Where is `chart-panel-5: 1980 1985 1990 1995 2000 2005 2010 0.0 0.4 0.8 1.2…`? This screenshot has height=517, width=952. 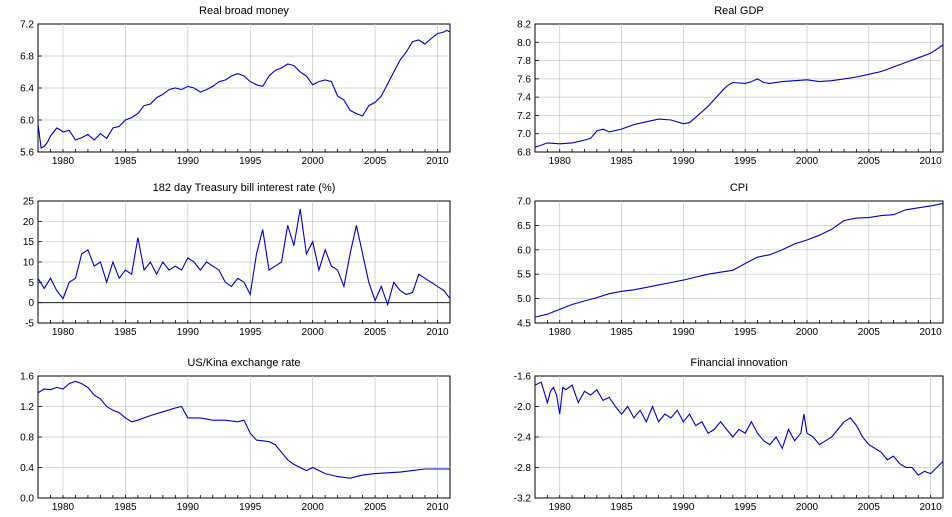
chart-panel-5: 1980 1985 1990 1995 2000 2005 2010 0.0 0.4 0.8 1.2… is located at coordinates (235, 435).